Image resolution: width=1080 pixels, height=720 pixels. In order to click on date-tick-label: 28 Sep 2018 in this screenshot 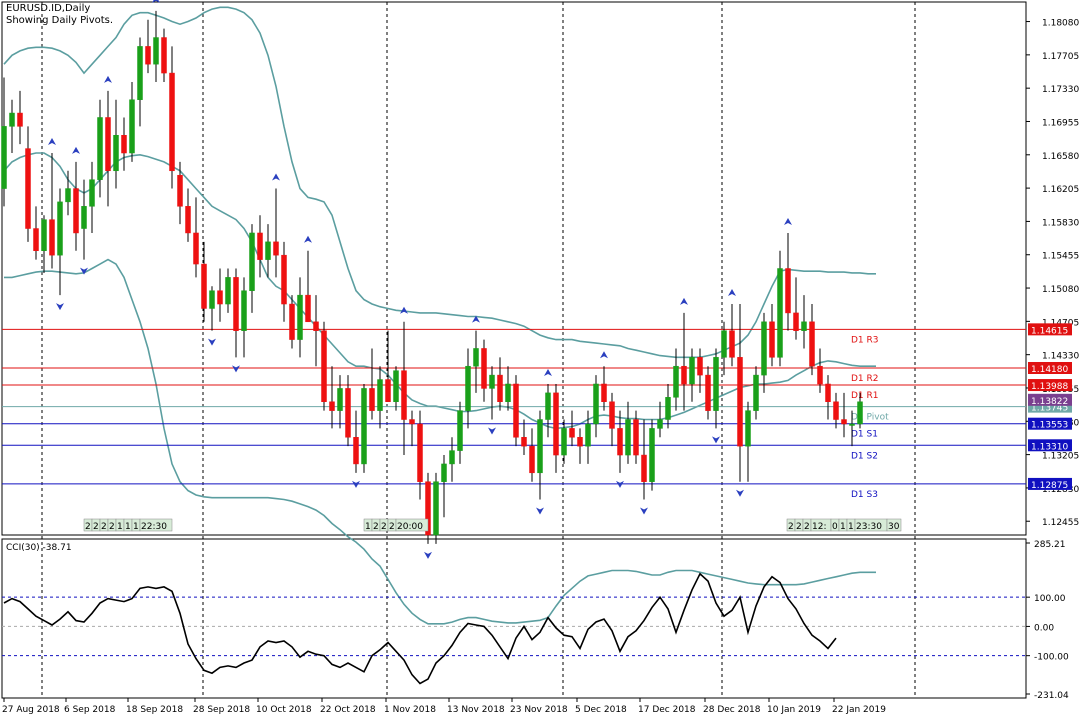, I will do `click(221, 710)`.